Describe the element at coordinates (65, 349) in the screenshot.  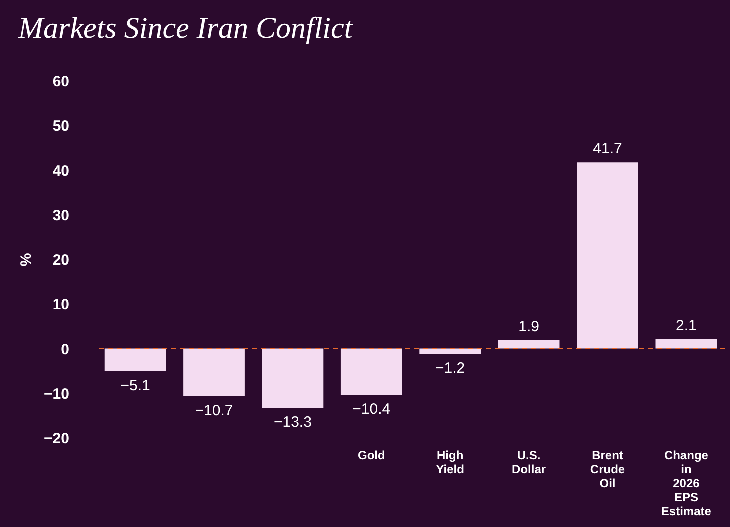
I see `y-tick-label: 0` at that location.